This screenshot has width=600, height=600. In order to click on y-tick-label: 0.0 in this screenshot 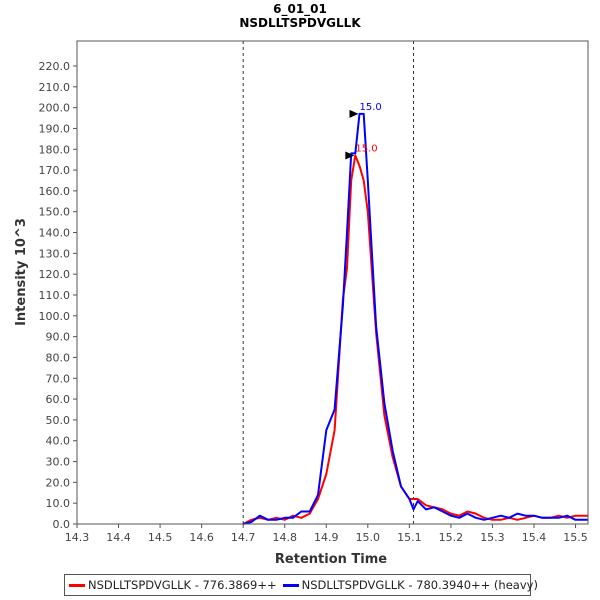, I will do `click(62, 524)`.